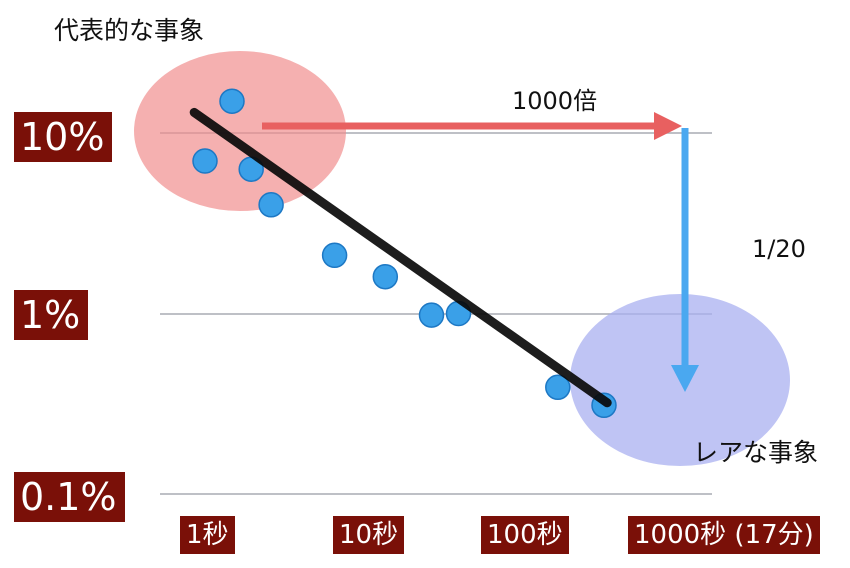 The image size is (850, 568). What do you see at coordinates (240, 131) in the screenshot?
I see `typical-event-circle` at bounding box center [240, 131].